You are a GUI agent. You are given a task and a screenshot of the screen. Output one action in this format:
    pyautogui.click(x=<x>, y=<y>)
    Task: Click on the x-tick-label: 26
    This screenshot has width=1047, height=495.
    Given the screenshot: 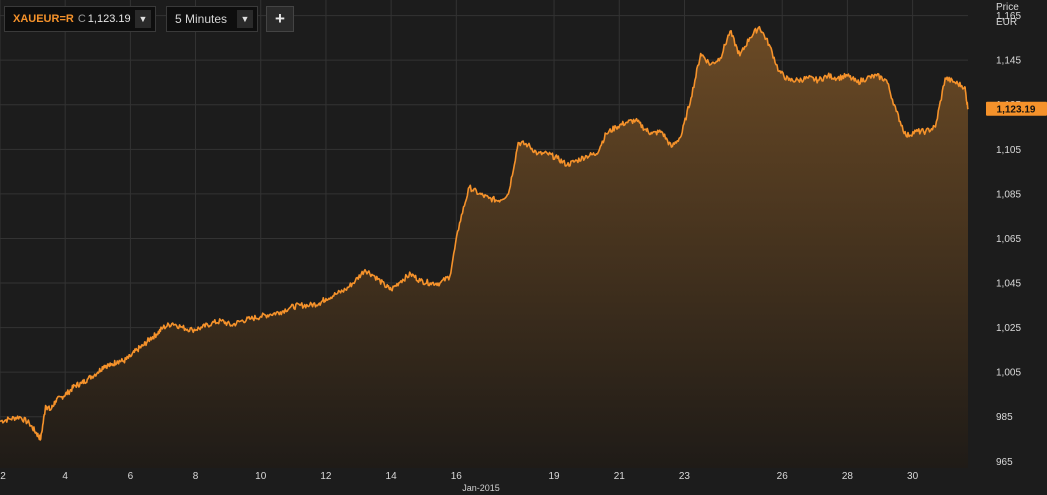 What is the action you would take?
    pyautogui.click(x=783, y=476)
    